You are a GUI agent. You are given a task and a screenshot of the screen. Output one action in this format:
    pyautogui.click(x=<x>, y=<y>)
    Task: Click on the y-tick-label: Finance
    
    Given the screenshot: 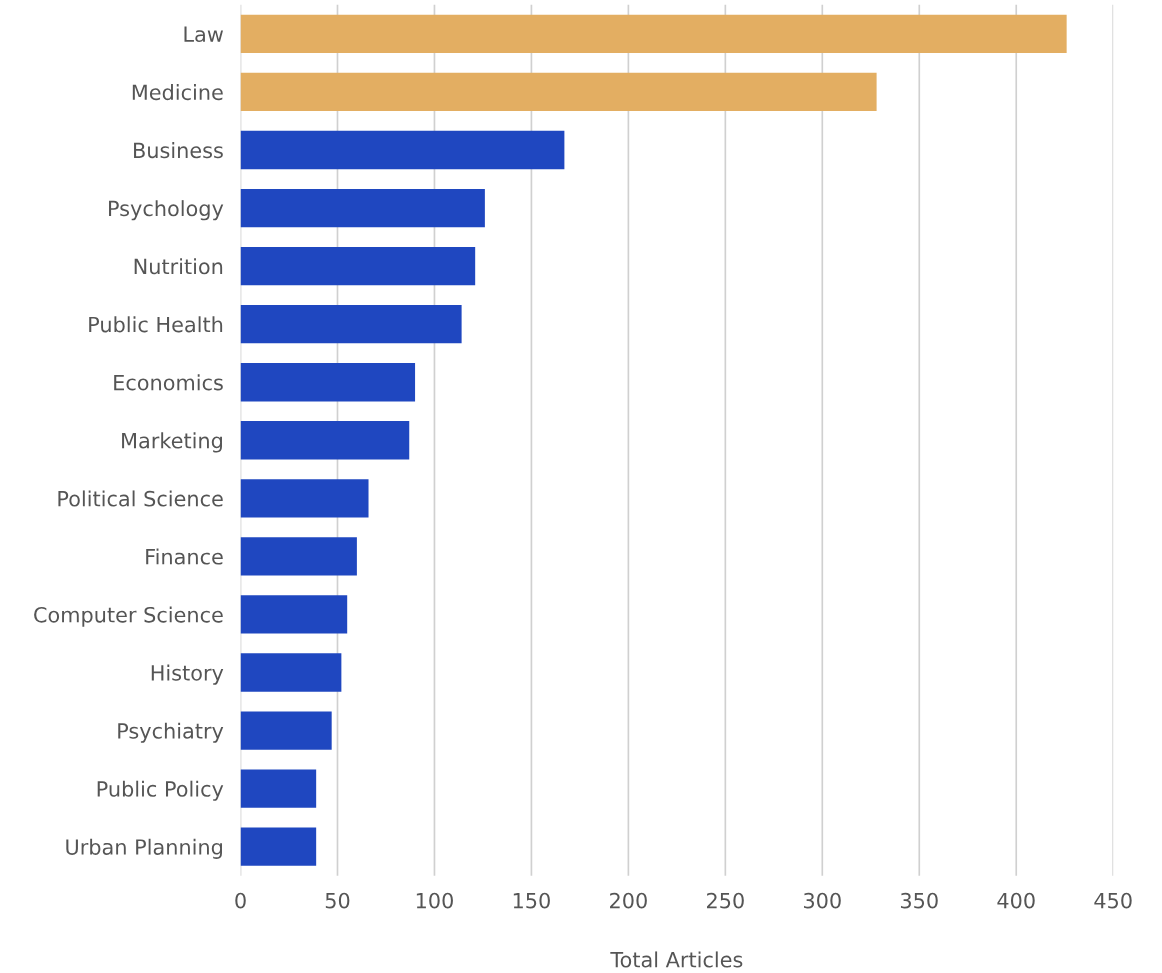 What is the action you would take?
    pyautogui.click(x=184, y=556)
    